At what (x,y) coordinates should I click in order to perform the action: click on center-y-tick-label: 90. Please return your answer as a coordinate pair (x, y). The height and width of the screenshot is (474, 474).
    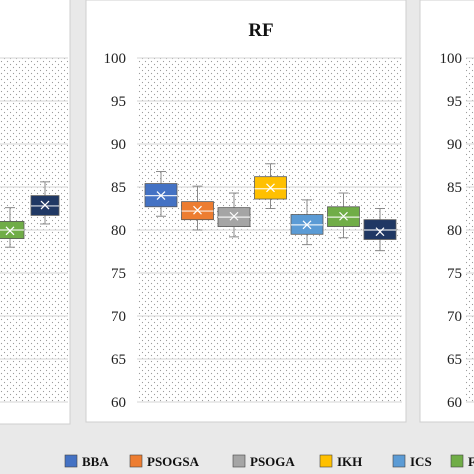
    Looking at the image, I should click on (118, 145).